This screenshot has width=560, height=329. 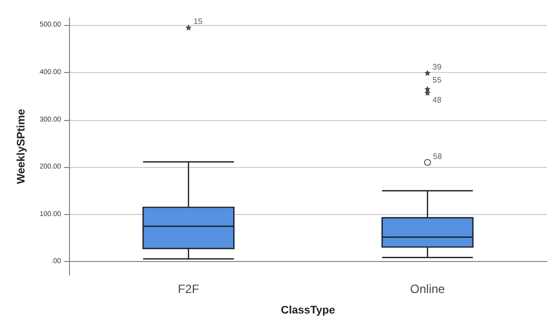 I want to click on x-tick-label: Online, so click(x=428, y=289).